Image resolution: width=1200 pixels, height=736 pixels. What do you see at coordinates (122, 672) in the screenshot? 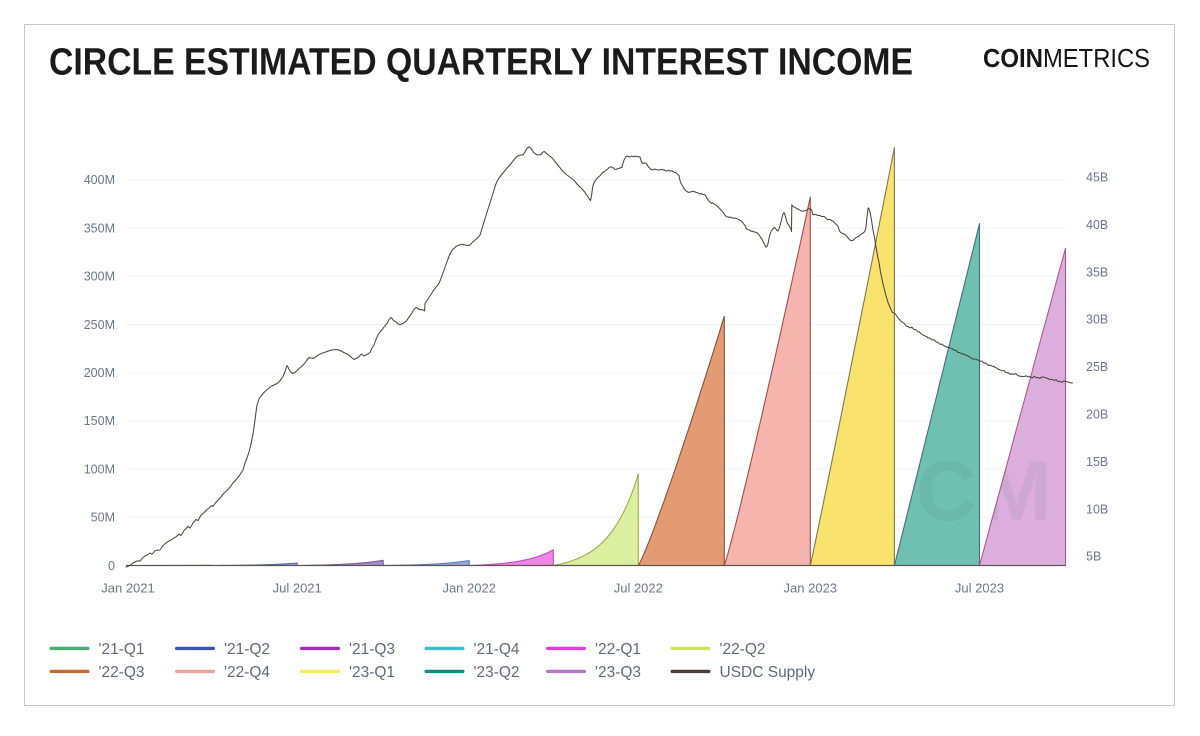
I see `svg-text: '22-Q3` at bounding box center [122, 672].